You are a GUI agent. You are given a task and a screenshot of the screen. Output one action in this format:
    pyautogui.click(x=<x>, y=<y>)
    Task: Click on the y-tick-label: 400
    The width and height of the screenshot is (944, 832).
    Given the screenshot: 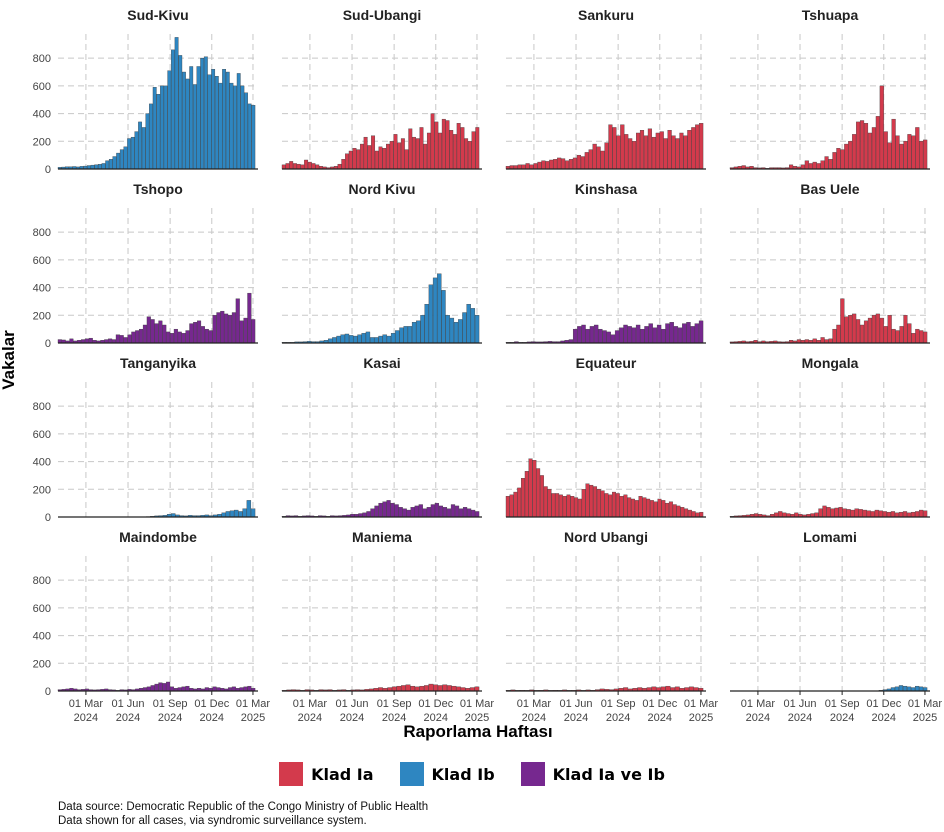 What is the action you would take?
    pyautogui.click(x=42, y=115)
    